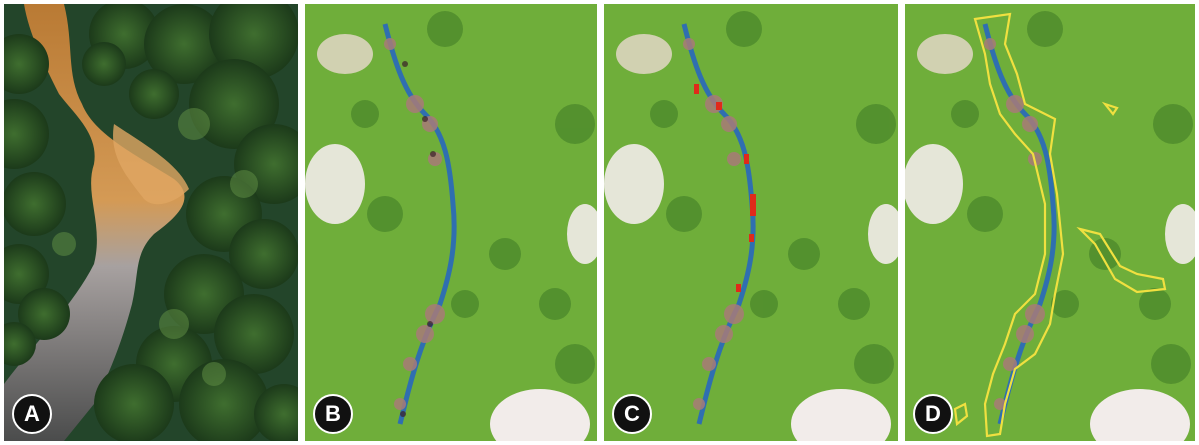  I want to click on panel-label-a: A, so click(32, 414).